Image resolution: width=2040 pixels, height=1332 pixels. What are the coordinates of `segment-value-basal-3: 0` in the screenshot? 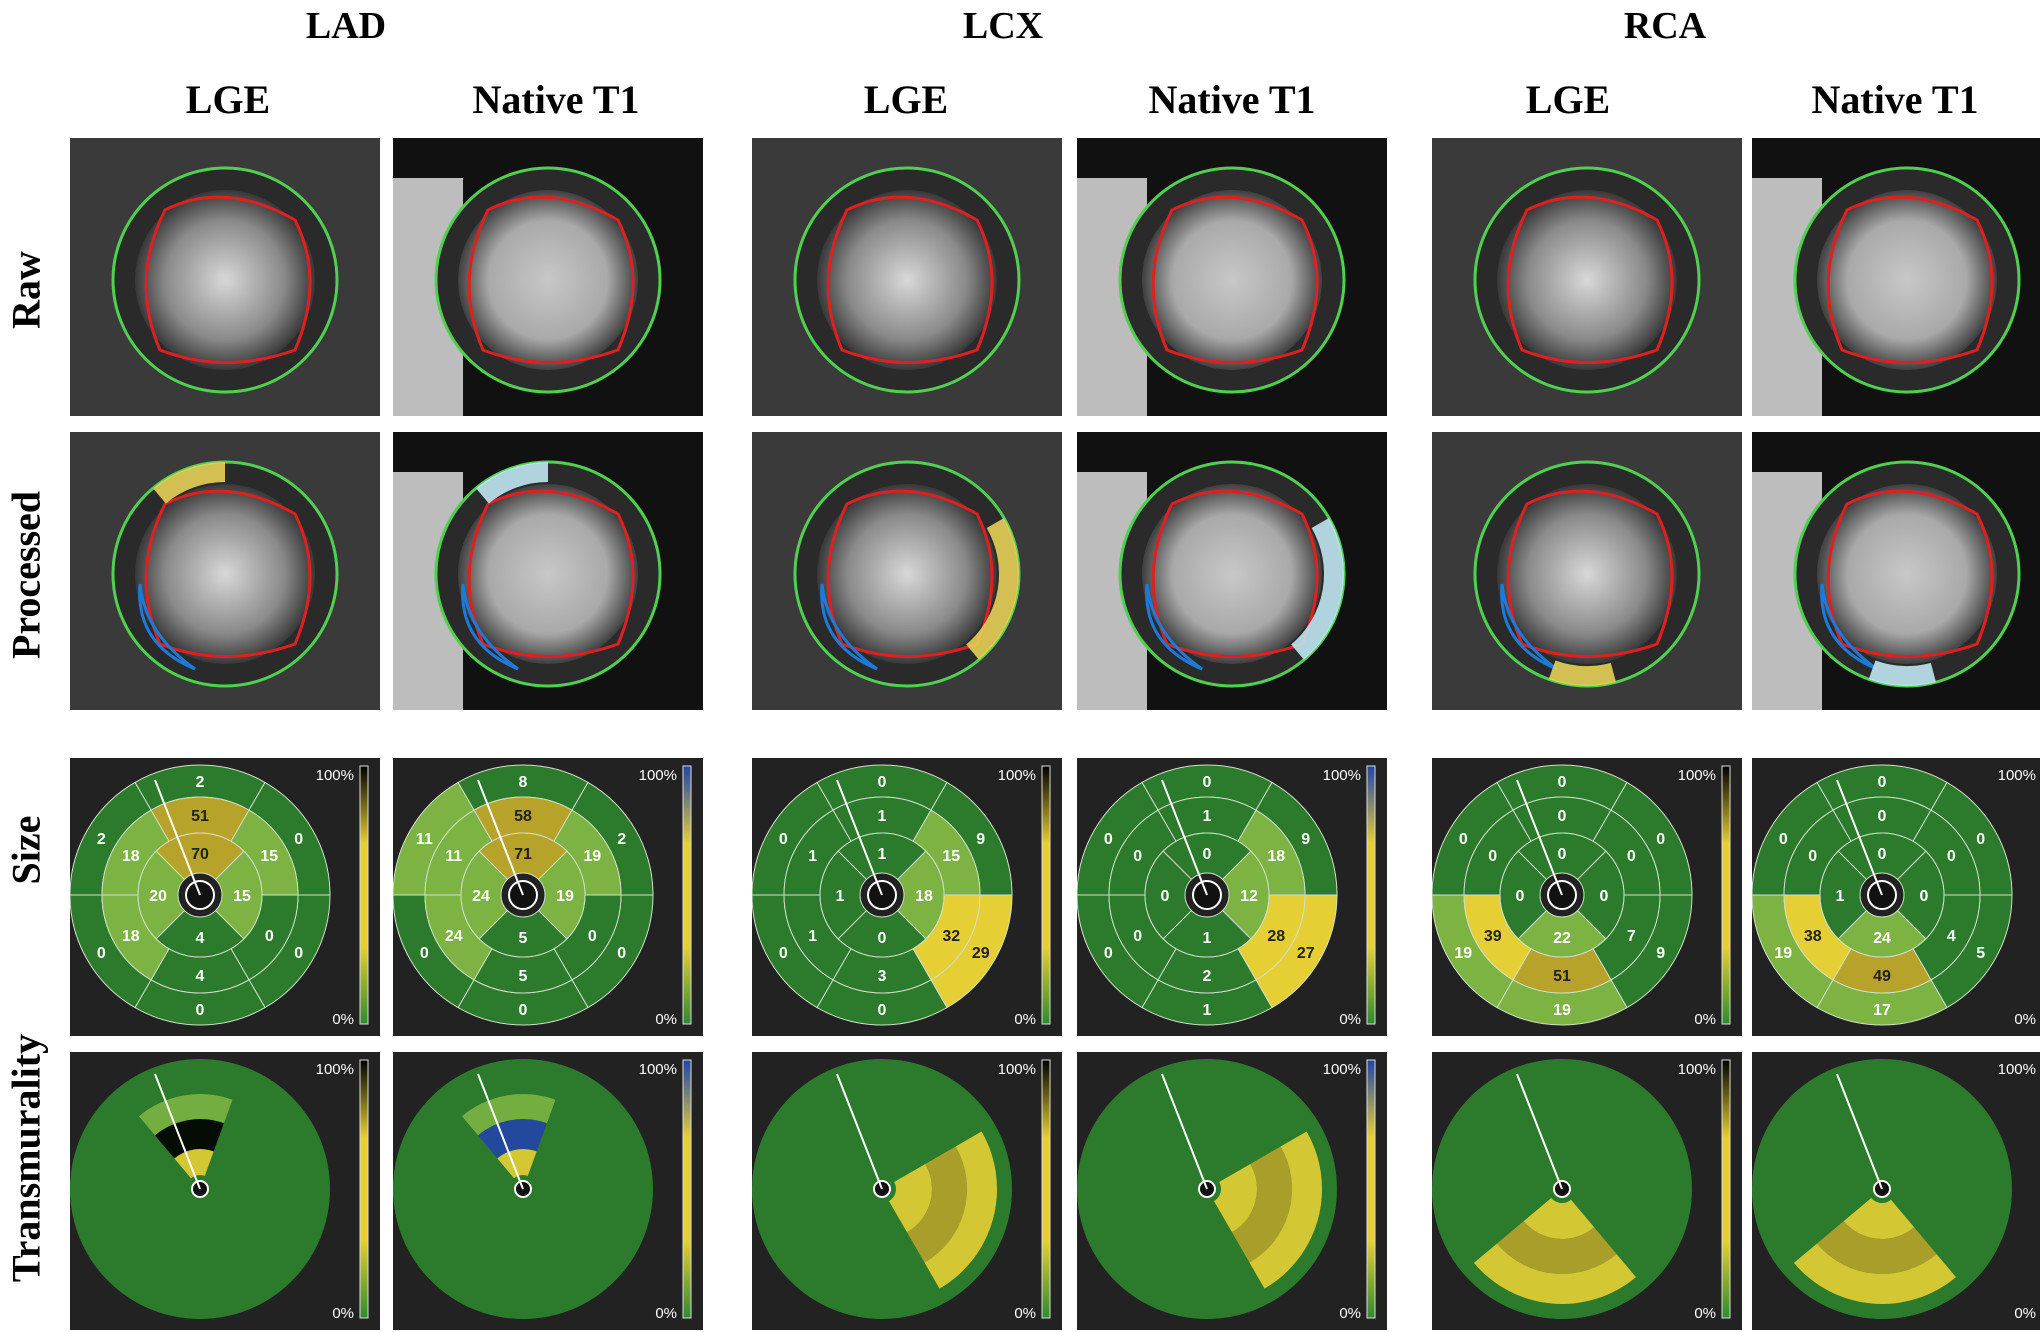 It's located at (298, 953).